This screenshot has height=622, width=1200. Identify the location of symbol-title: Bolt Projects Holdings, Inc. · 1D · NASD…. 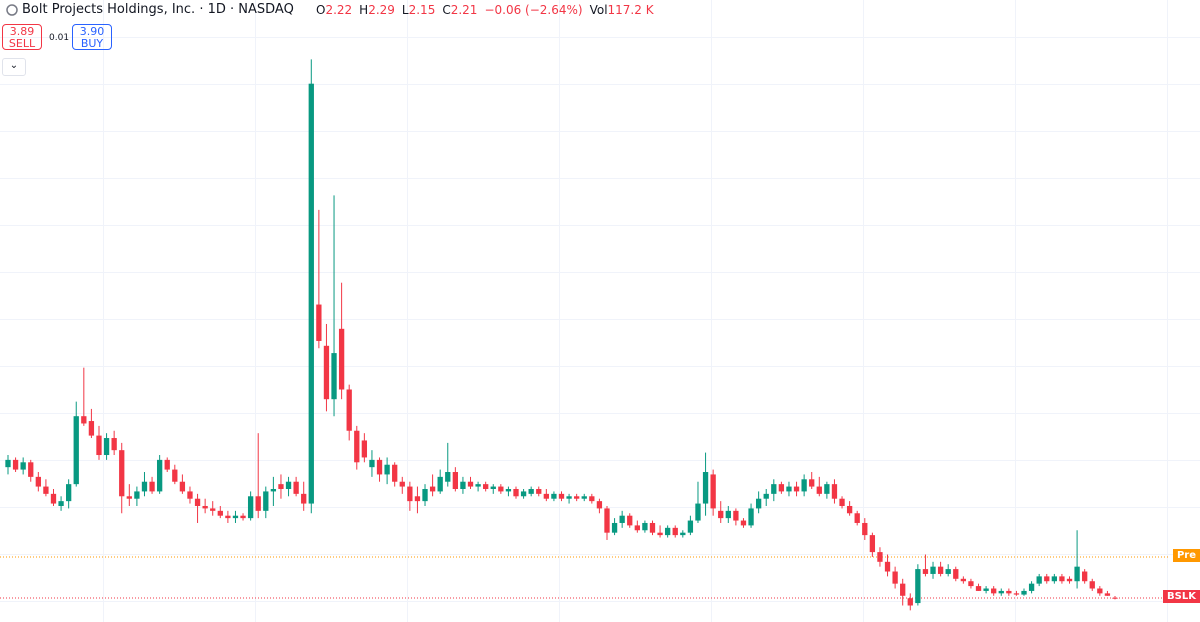
(158, 9).